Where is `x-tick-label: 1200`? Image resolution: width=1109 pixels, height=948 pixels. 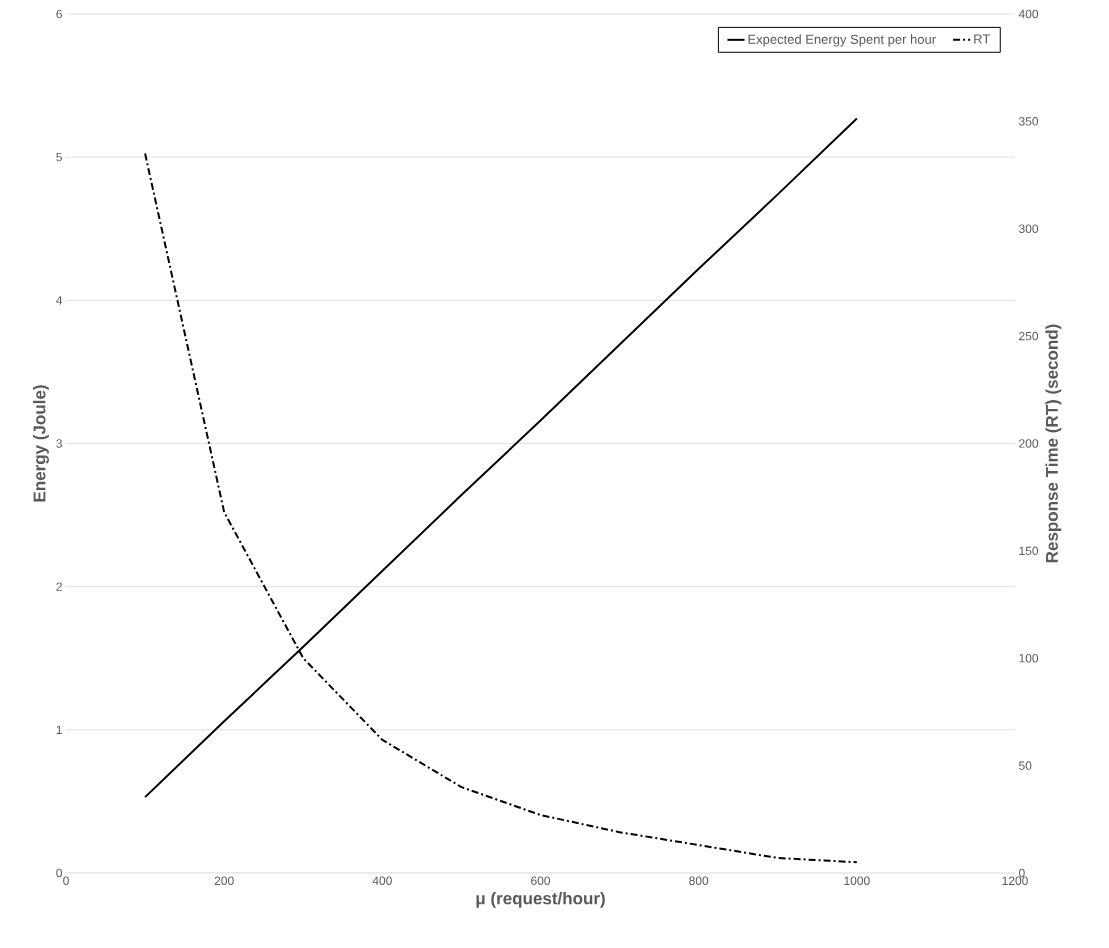
x-tick-label: 1200 is located at coordinates (1015, 881).